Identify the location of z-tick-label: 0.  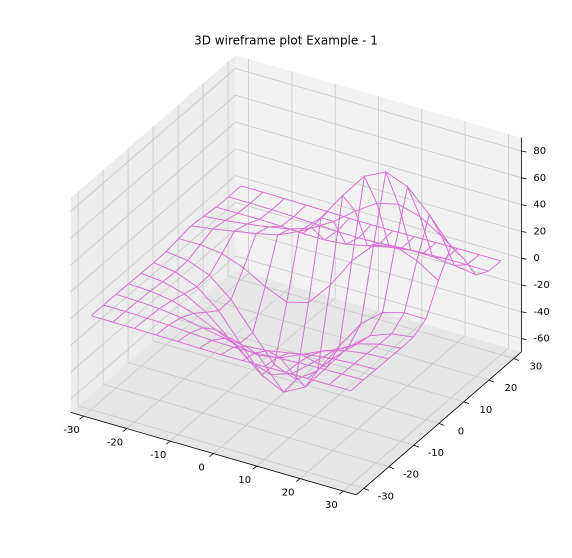
(536, 258).